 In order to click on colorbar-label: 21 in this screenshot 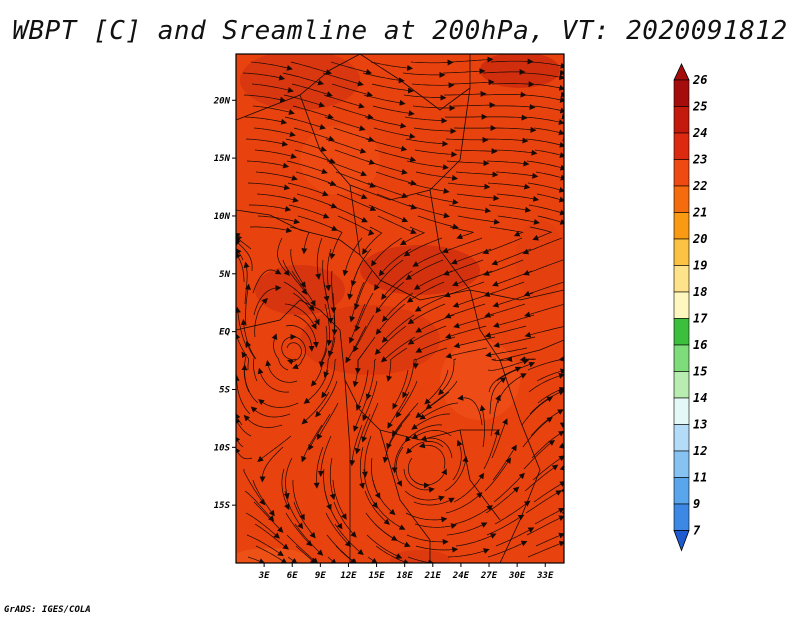, I will do `click(699, 213)`.